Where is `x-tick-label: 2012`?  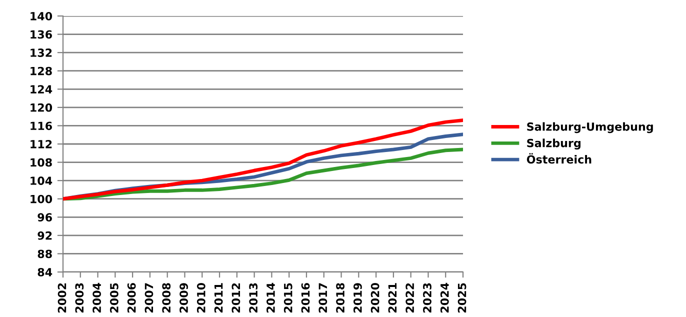 x-tick-label: 2012 is located at coordinates (236, 297).